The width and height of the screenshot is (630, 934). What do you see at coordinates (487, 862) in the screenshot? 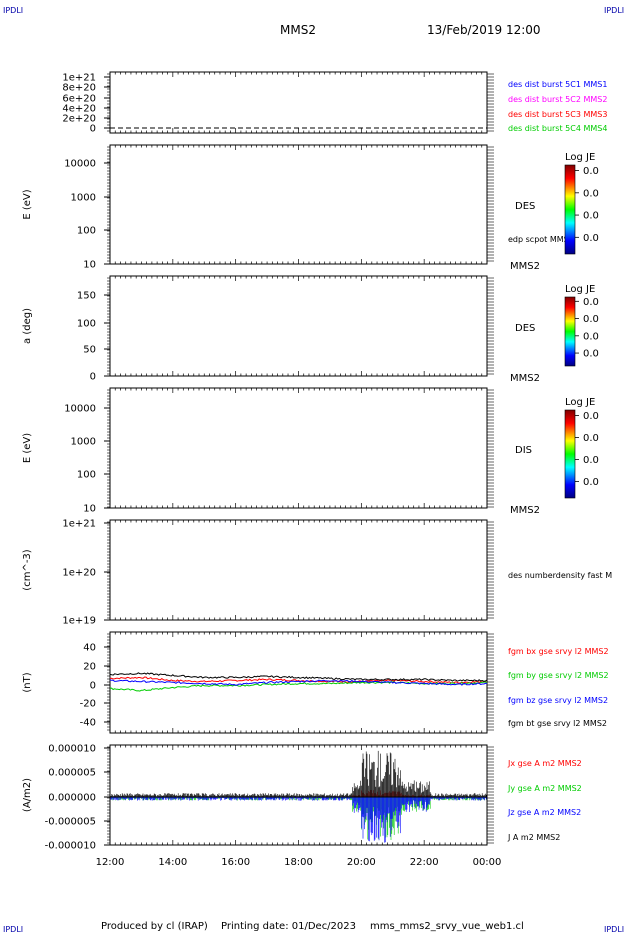
I see `x-tick-label: 00:00` at bounding box center [487, 862].